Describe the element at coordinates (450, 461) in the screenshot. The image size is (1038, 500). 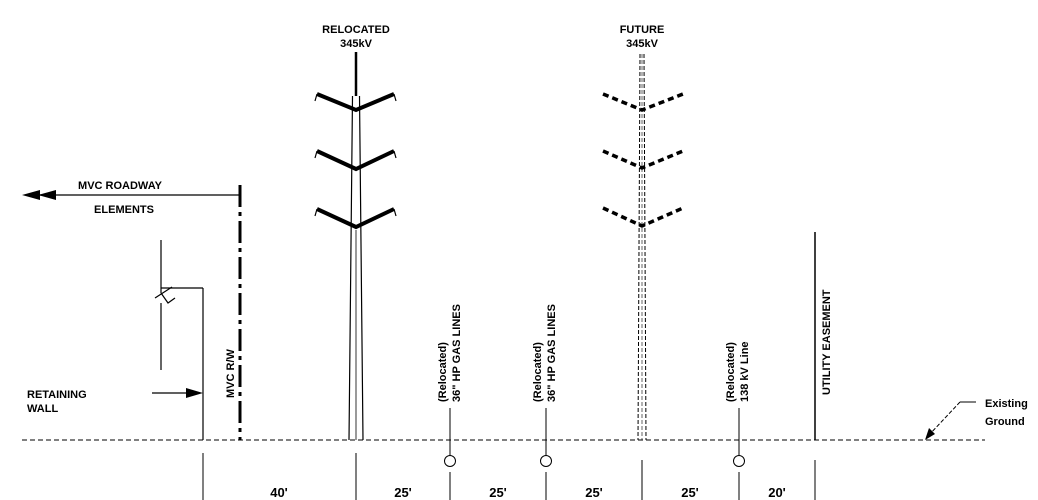
I see `gas-pipe-1-icon` at that location.